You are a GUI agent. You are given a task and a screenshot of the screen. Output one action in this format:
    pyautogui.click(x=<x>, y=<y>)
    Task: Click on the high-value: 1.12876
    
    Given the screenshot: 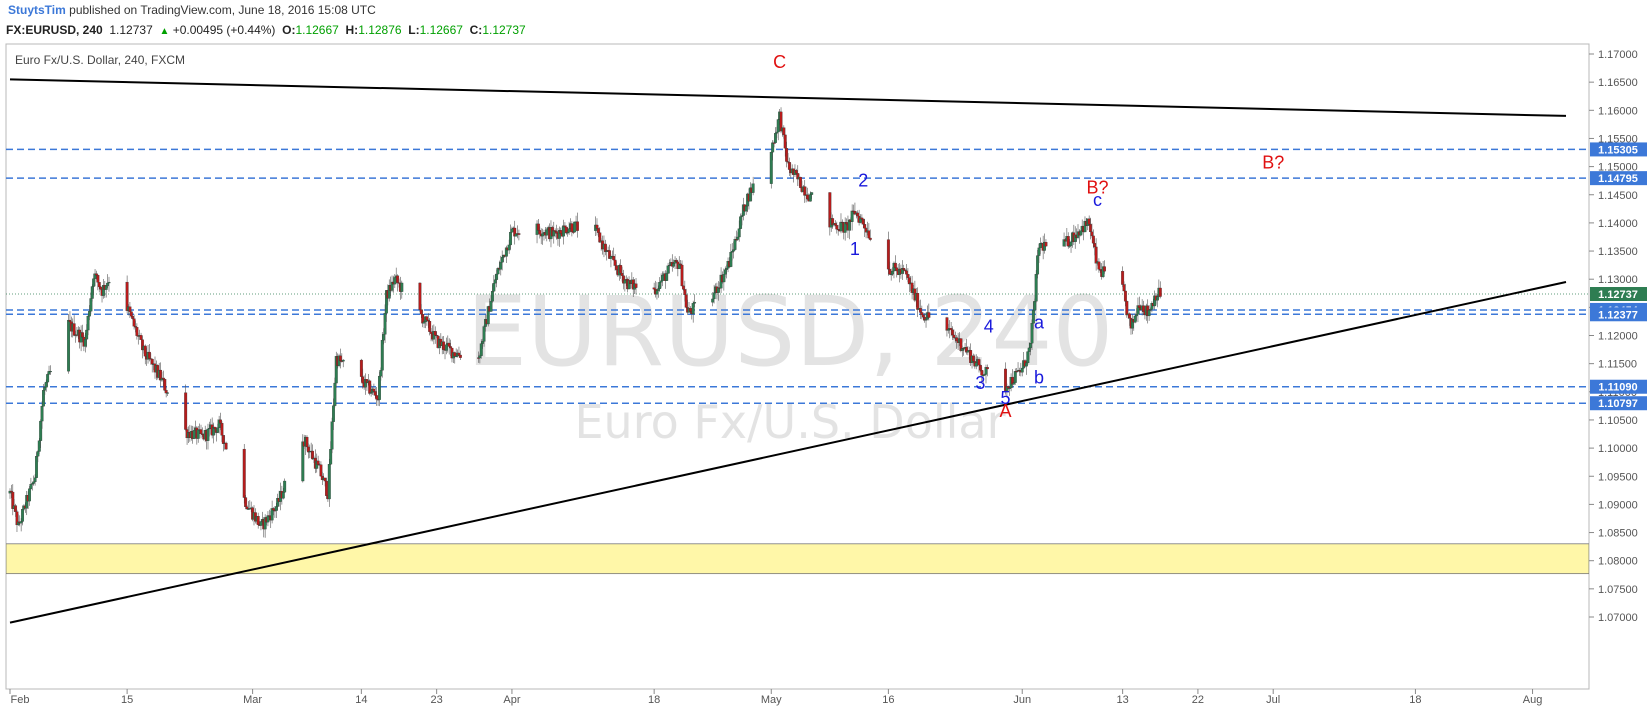 What is the action you would take?
    pyautogui.click(x=380, y=30)
    